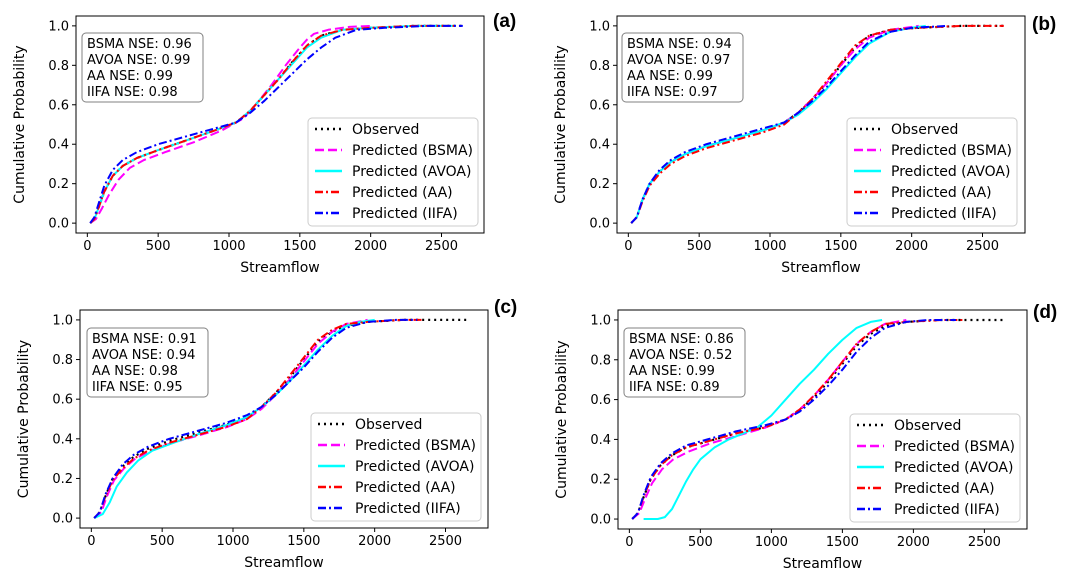  Describe the element at coordinates (674, 387) in the screenshot. I see `nse-text: IIFA NSE: 0.89` at that location.